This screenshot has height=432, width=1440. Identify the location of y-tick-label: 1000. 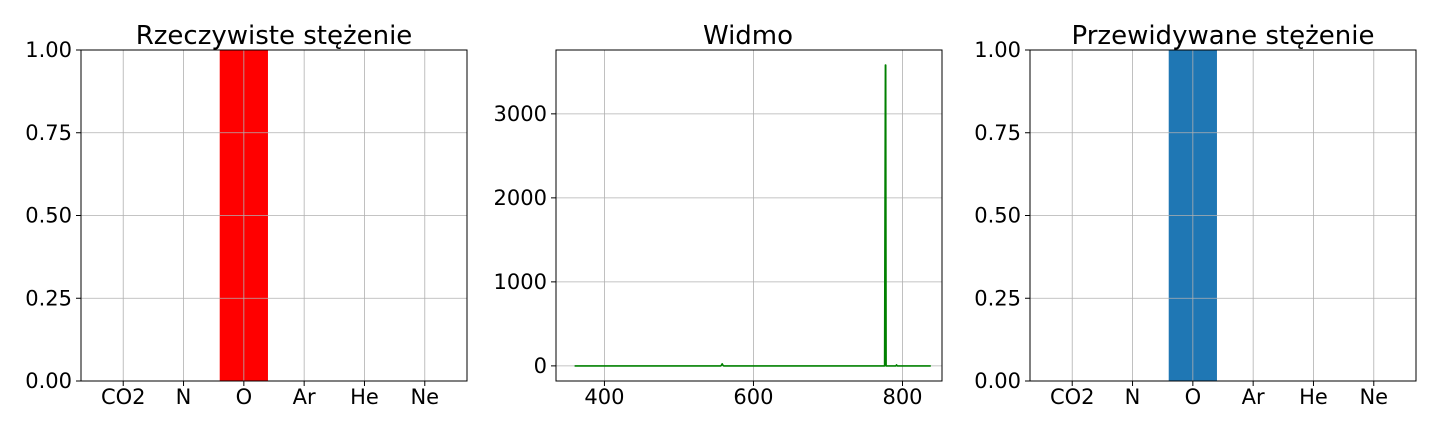
(520, 282).